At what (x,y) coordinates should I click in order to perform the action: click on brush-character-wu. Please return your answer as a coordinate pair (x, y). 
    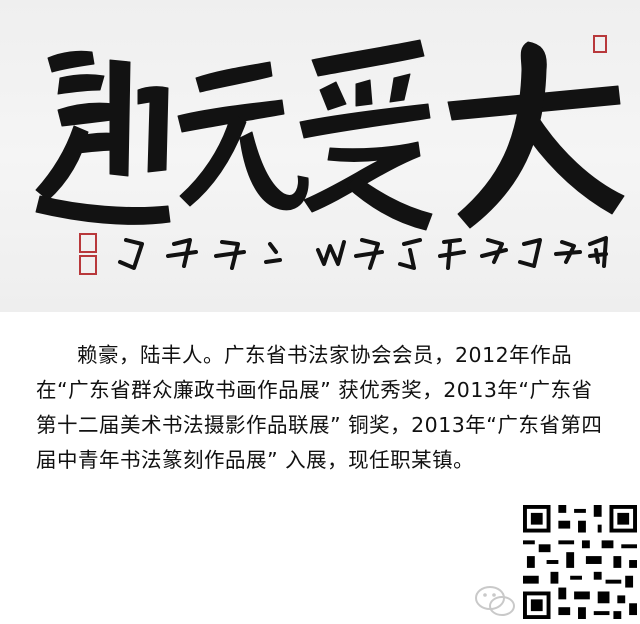
    Looking at the image, I should click on (243, 136).